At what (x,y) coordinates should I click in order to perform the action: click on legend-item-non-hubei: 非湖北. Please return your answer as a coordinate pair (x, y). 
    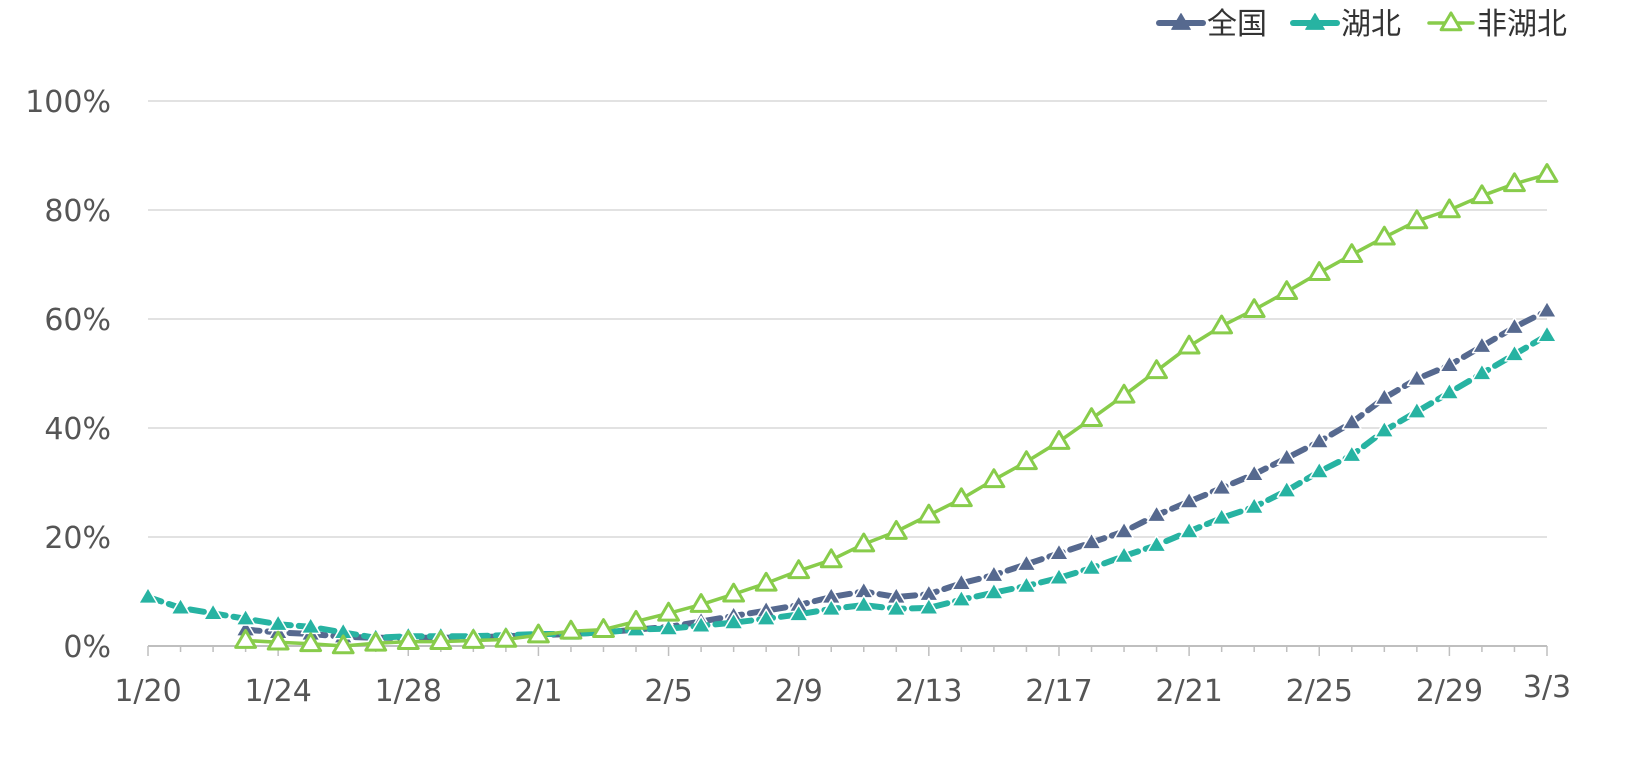
    Looking at the image, I should click on (1497, 24).